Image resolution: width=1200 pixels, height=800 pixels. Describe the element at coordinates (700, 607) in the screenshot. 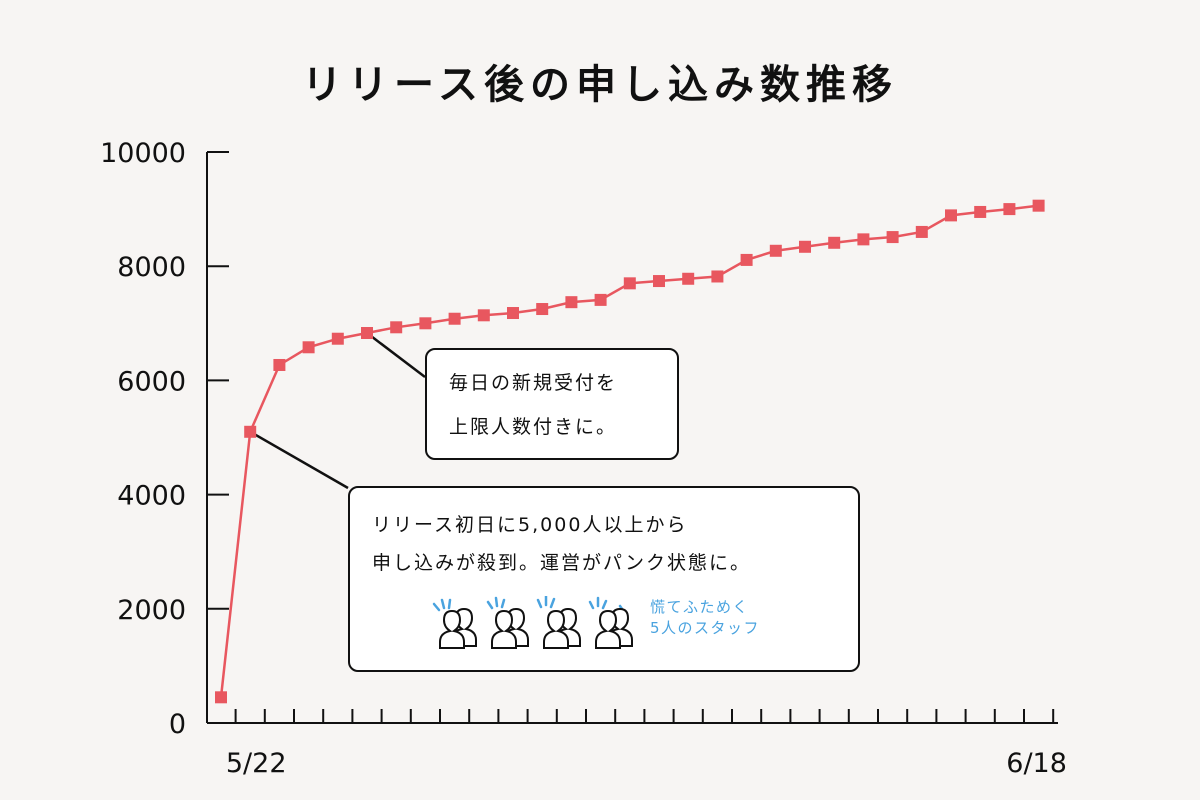

I see `staff-note-line-1: 慌てふためく` at that location.